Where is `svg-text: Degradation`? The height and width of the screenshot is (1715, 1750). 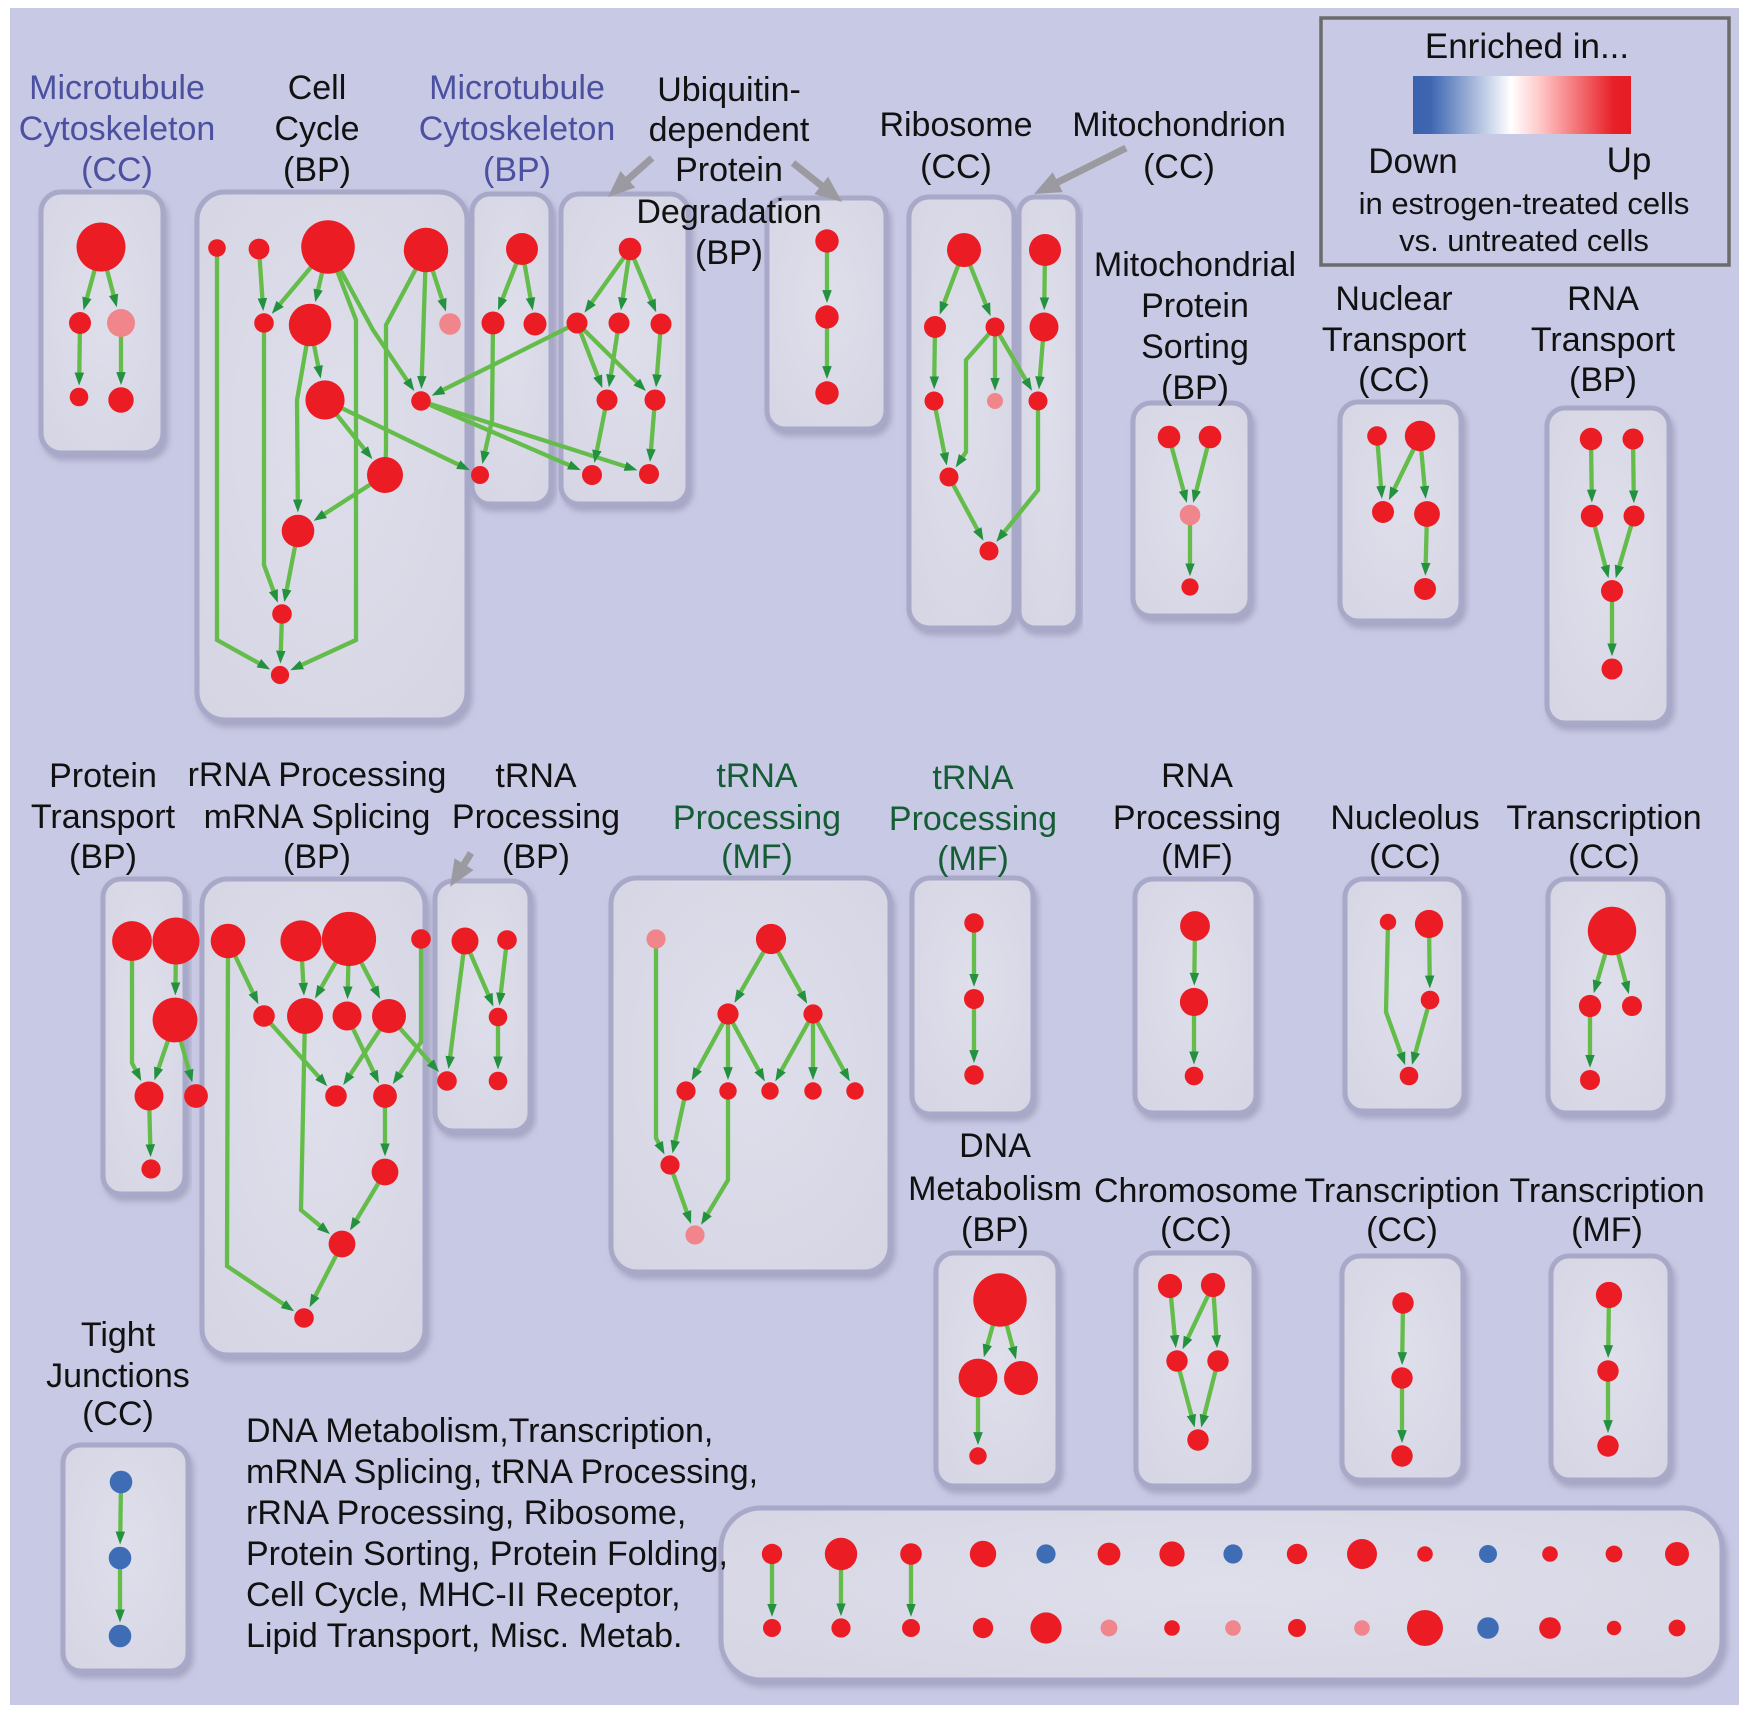
svg-text: Degradation is located at coordinates (728, 212).